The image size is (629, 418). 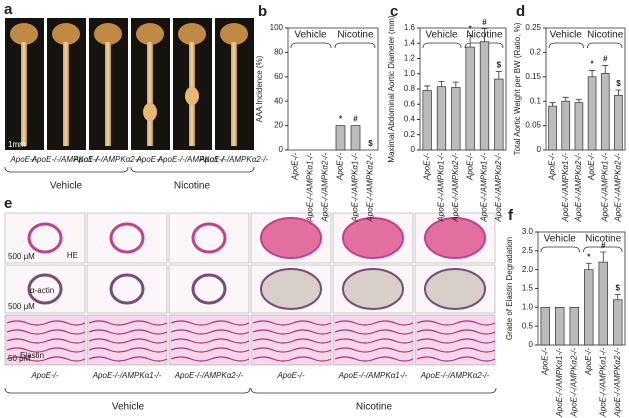 What do you see at coordinates (21, 256) in the screenshot?
I see `scale-label: 500 μM` at bounding box center [21, 256].